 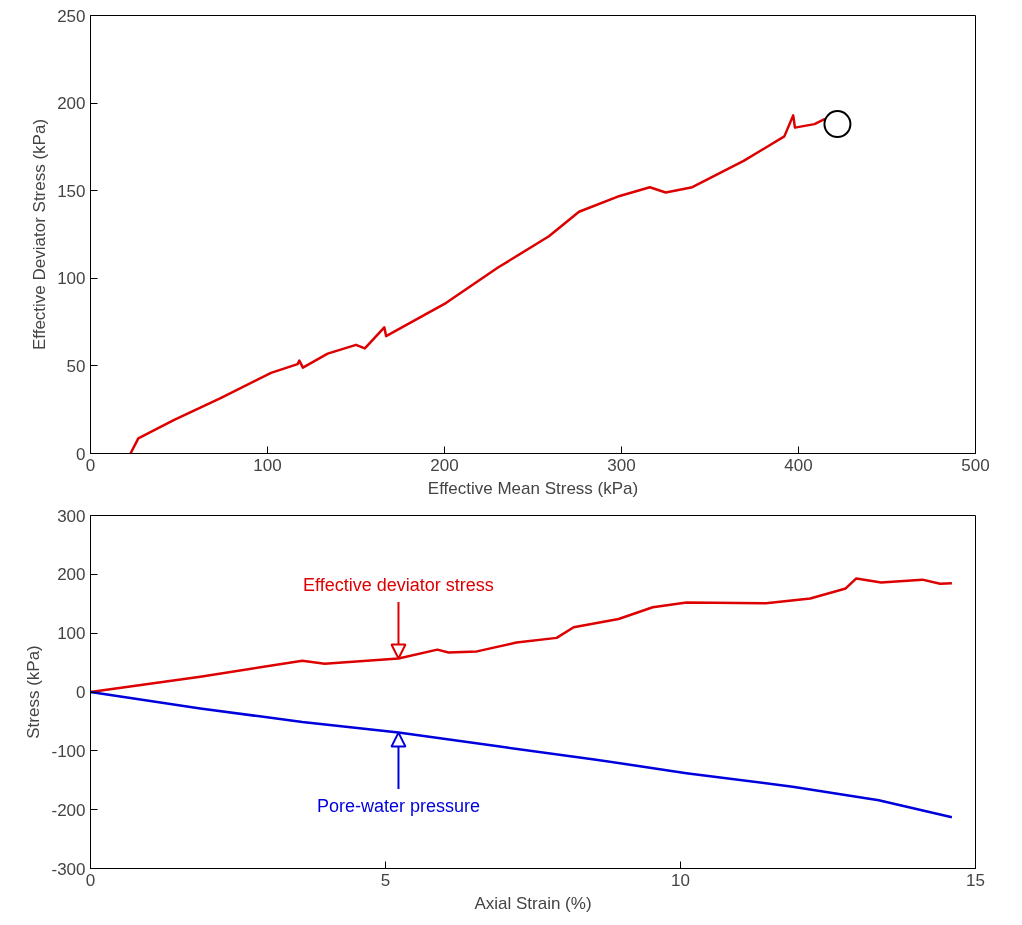 I want to click on x-tick-label: 500, so click(x=975, y=465).